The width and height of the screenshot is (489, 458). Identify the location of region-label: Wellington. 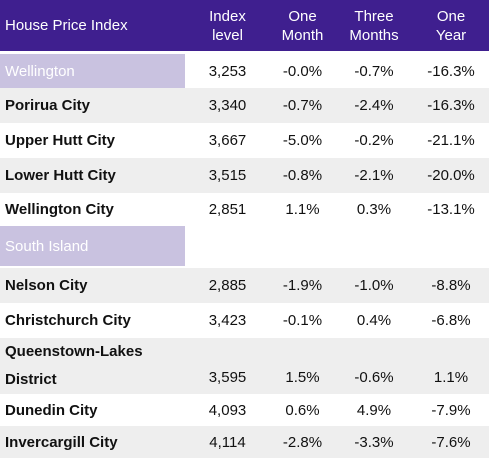
(92, 71).